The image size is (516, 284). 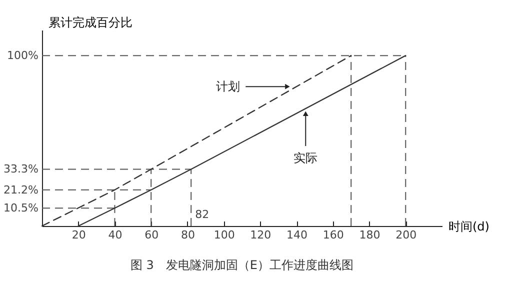 What do you see at coordinates (369, 235) in the screenshot?
I see `x-tick-label: 180` at bounding box center [369, 235].